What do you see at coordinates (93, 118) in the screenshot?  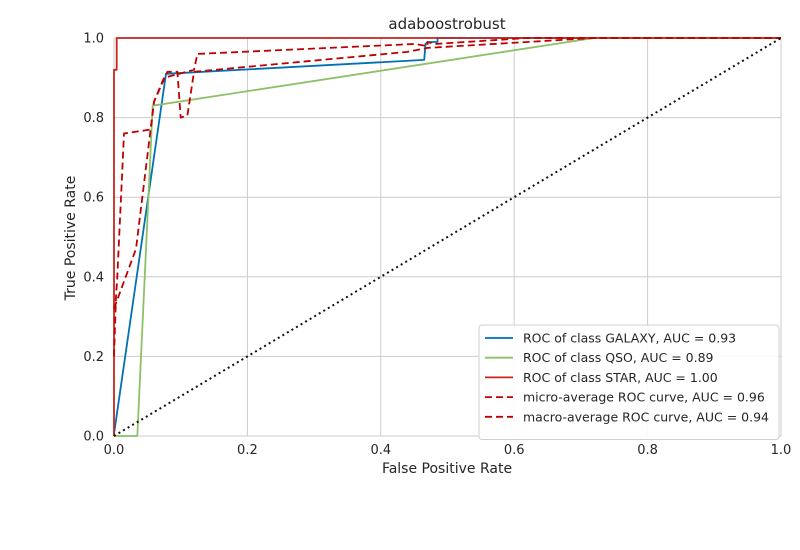 I see `y-tick-label-4: 0.8` at bounding box center [93, 118].